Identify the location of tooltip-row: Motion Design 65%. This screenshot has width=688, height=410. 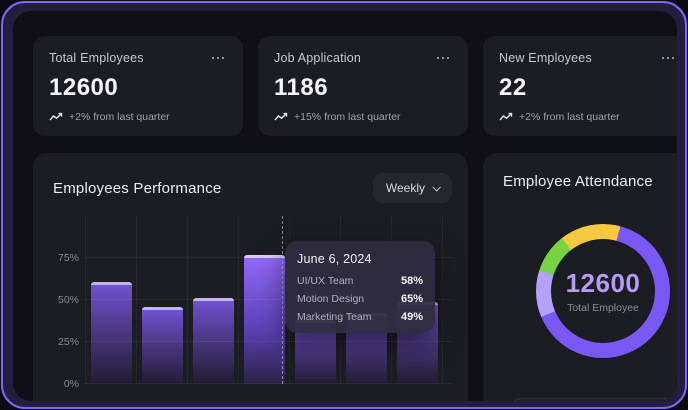
(360, 299).